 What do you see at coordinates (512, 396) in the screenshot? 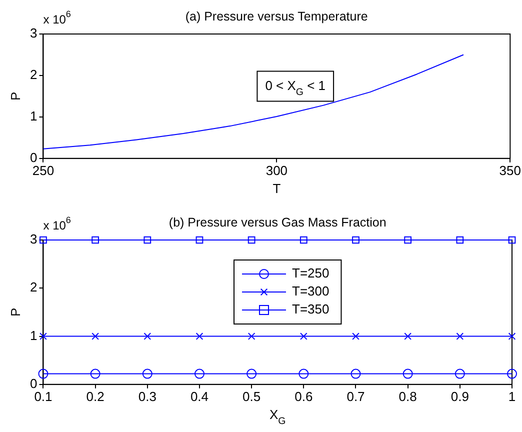
I see `x-tick-label: 1` at bounding box center [512, 396].